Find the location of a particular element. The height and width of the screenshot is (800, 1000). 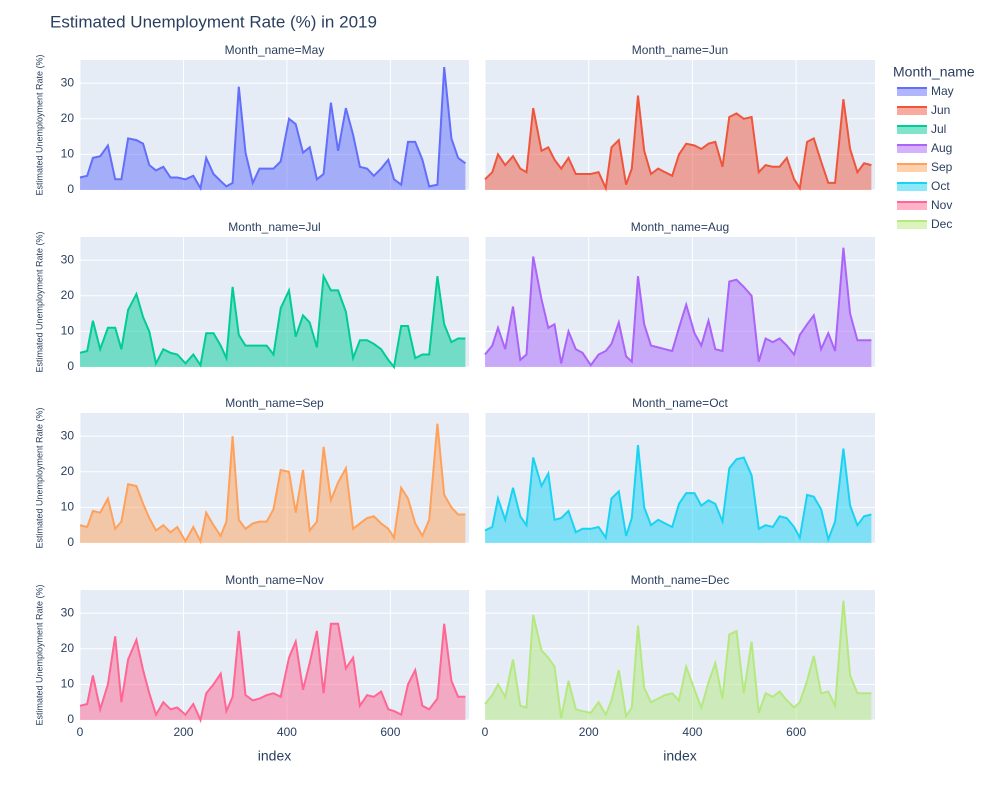

legend-label: Jul is located at coordinates (938, 129).